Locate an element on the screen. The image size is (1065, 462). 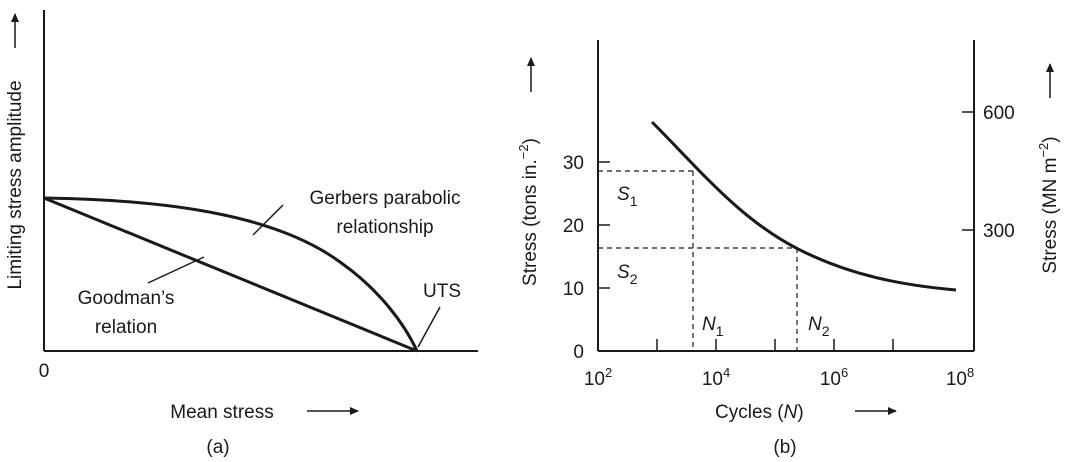
panel-b-x-minor-ticks is located at coordinates (775, 345).